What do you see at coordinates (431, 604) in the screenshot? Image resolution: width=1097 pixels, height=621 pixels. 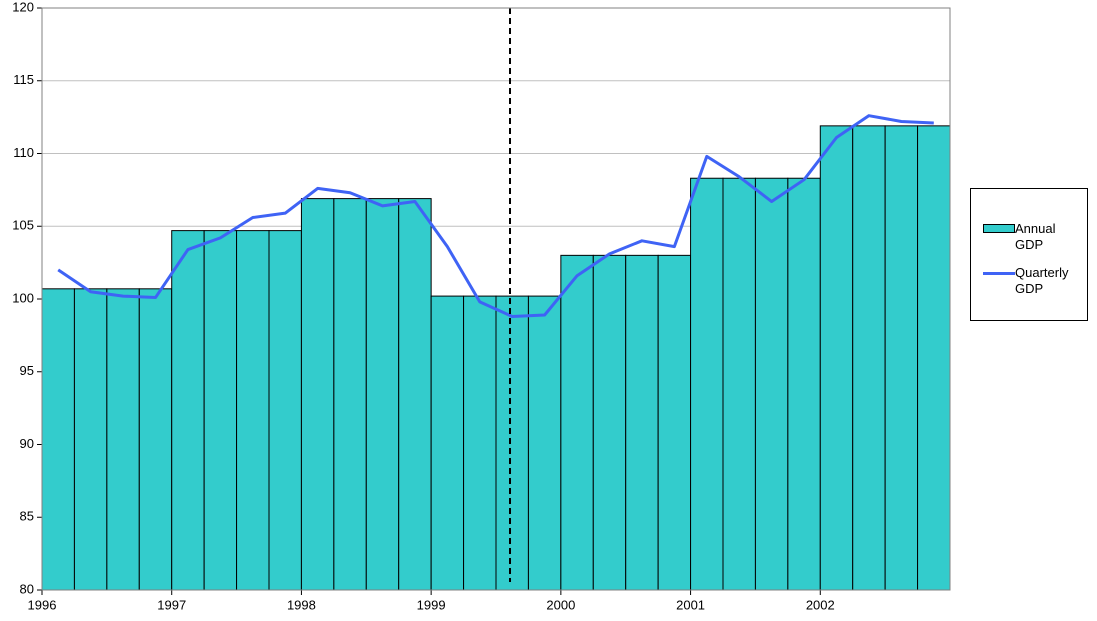 I see `x-tick-label: 1999` at bounding box center [431, 604].